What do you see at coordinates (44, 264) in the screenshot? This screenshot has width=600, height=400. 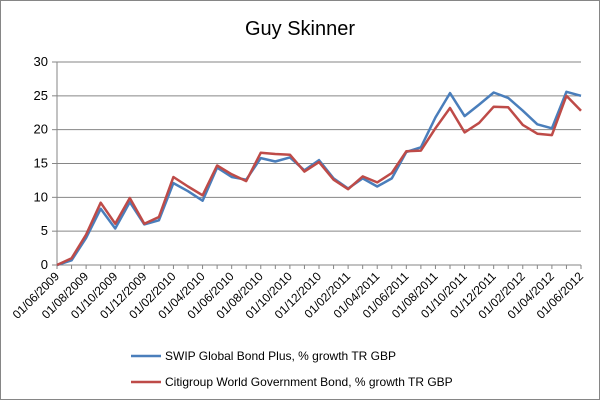 I see `y-tick-label: 0` at bounding box center [44, 264].